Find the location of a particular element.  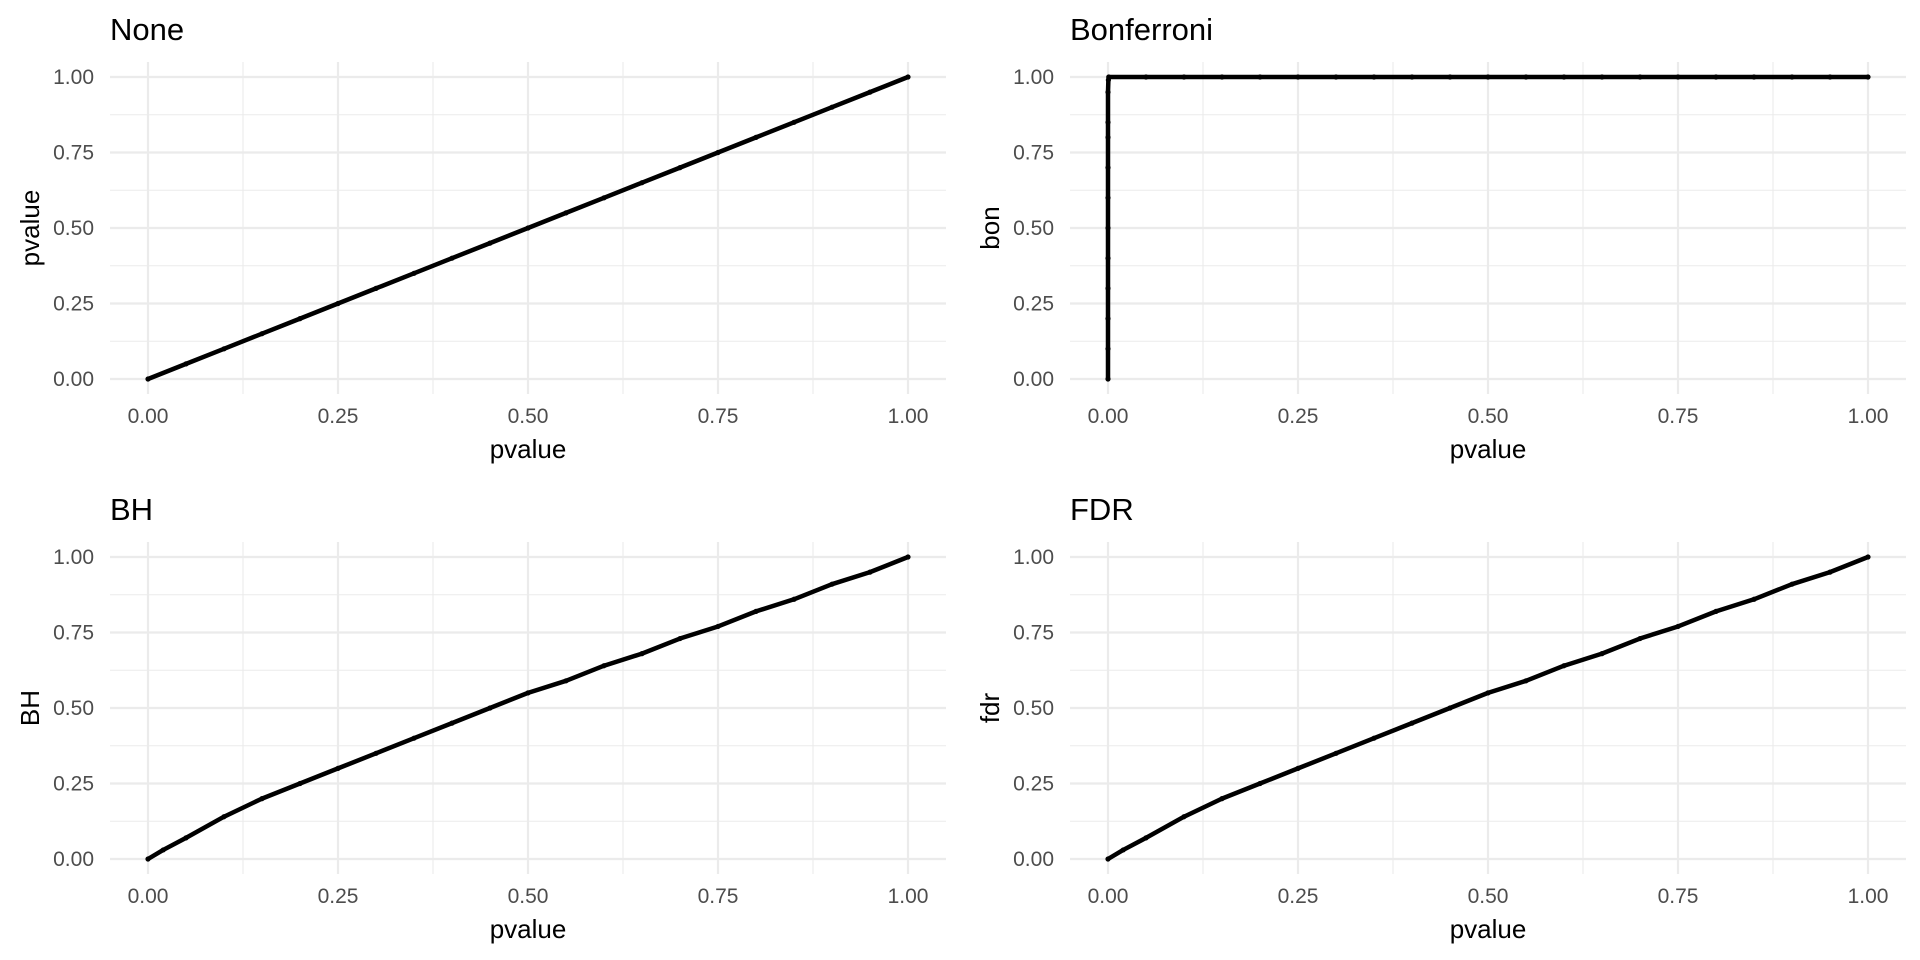

y-axis-label: BH is located at coordinates (30, 708).